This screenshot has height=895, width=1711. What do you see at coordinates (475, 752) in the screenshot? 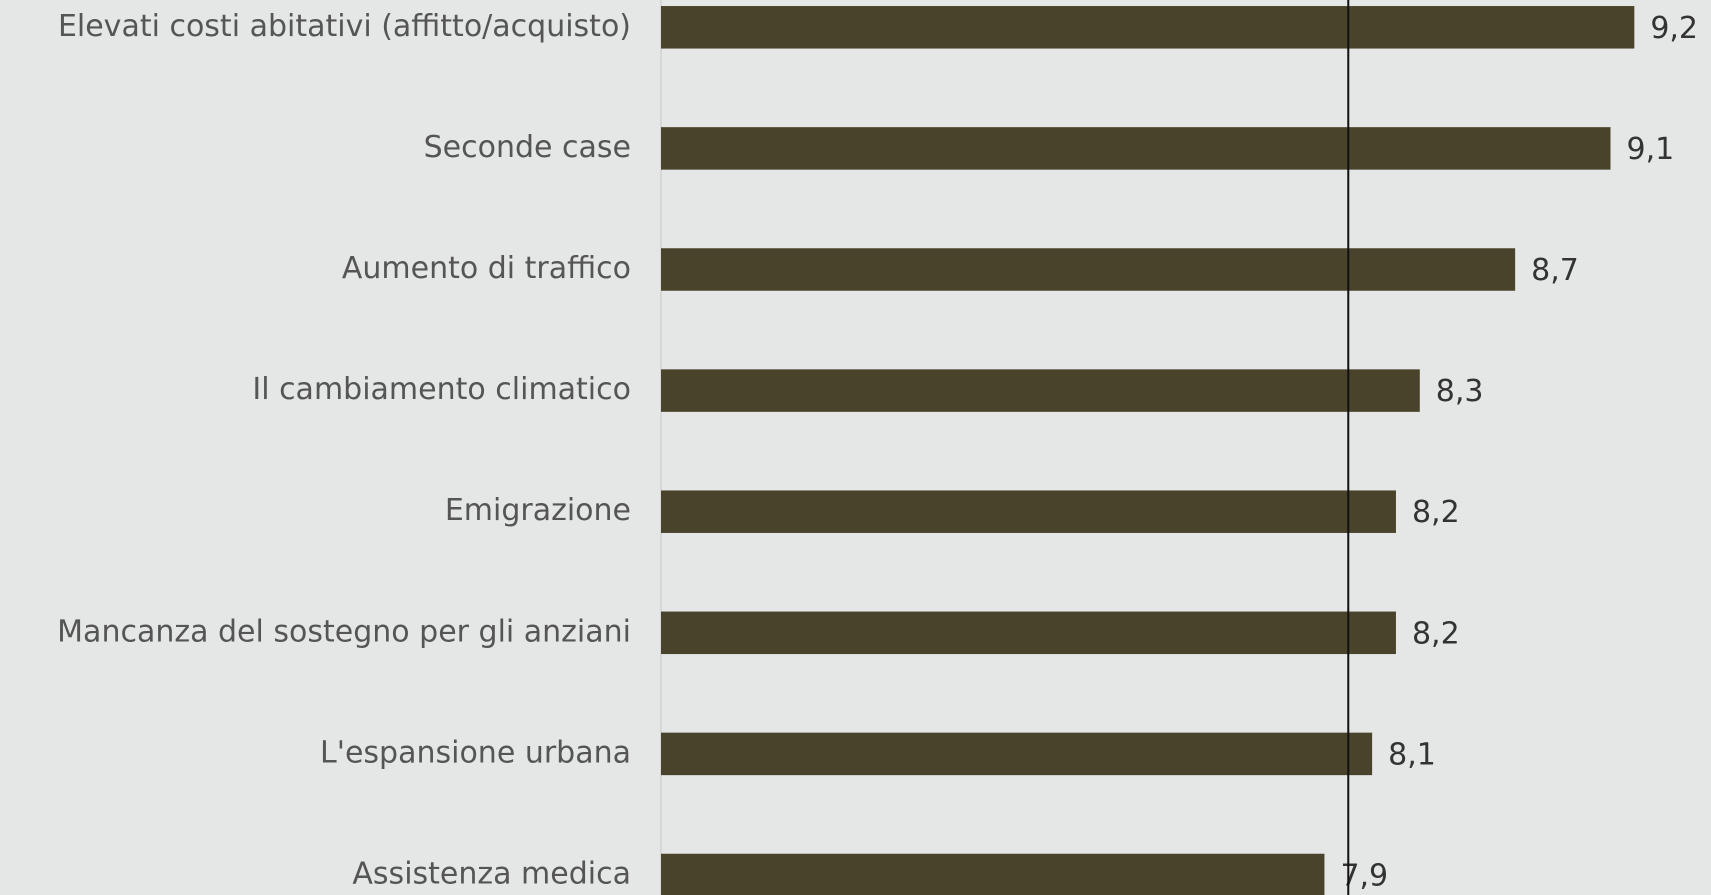
I see `category-label: L'espansione urbana` at bounding box center [475, 752].